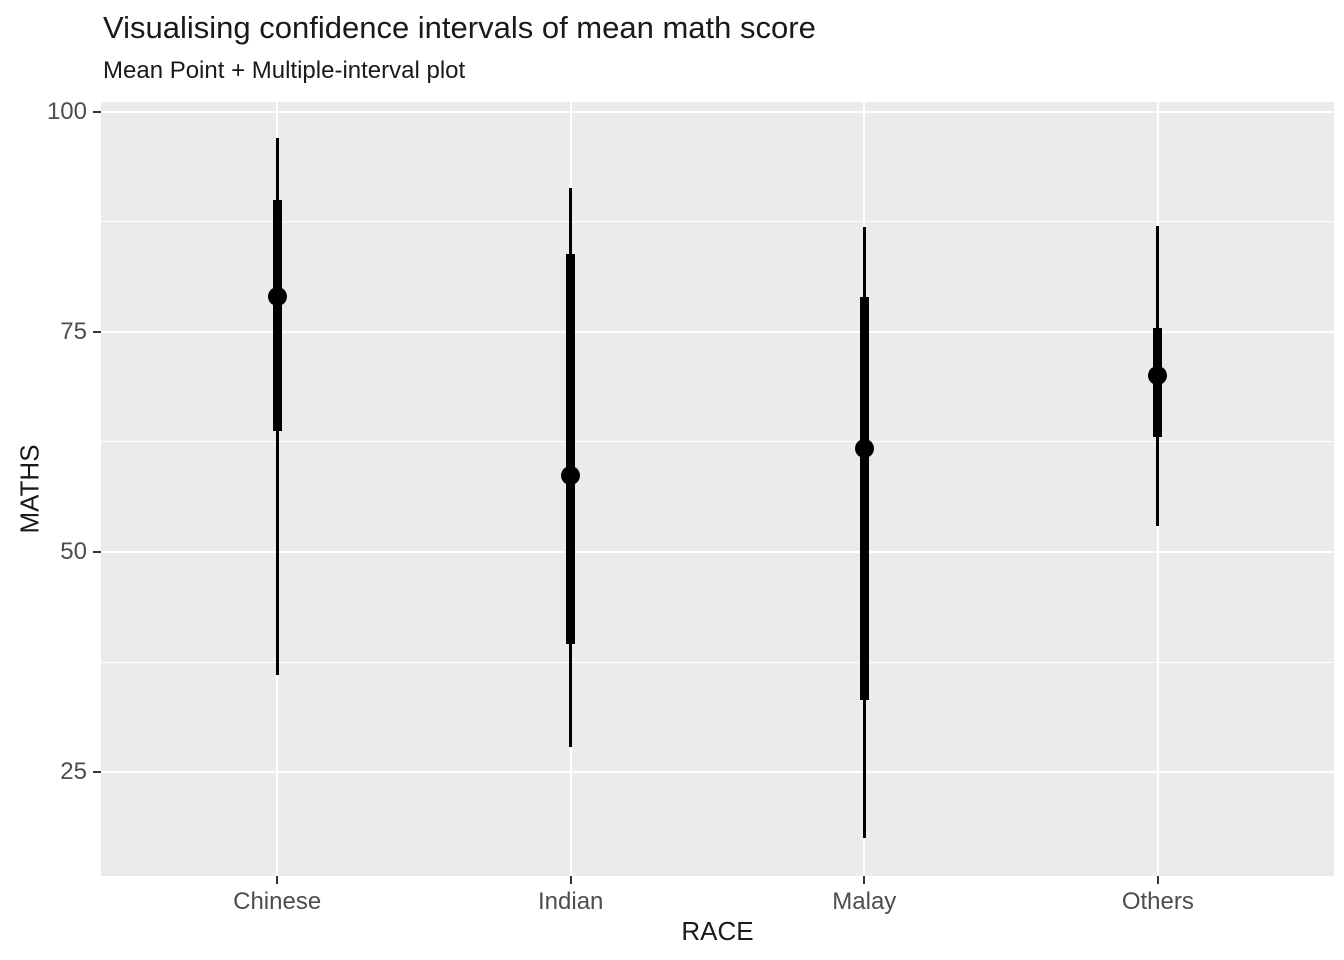 The width and height of the screenshot is (1344, 960). I want to click on x-tick-label-chinese: Chinese, so click(277, 901).